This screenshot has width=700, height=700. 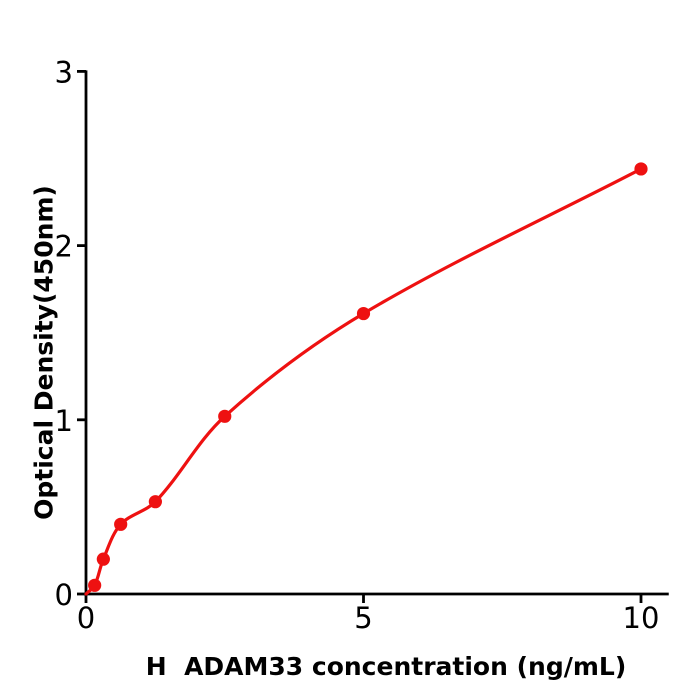 I want to click on x-tick-label: 10, so click(x=641, y=618).